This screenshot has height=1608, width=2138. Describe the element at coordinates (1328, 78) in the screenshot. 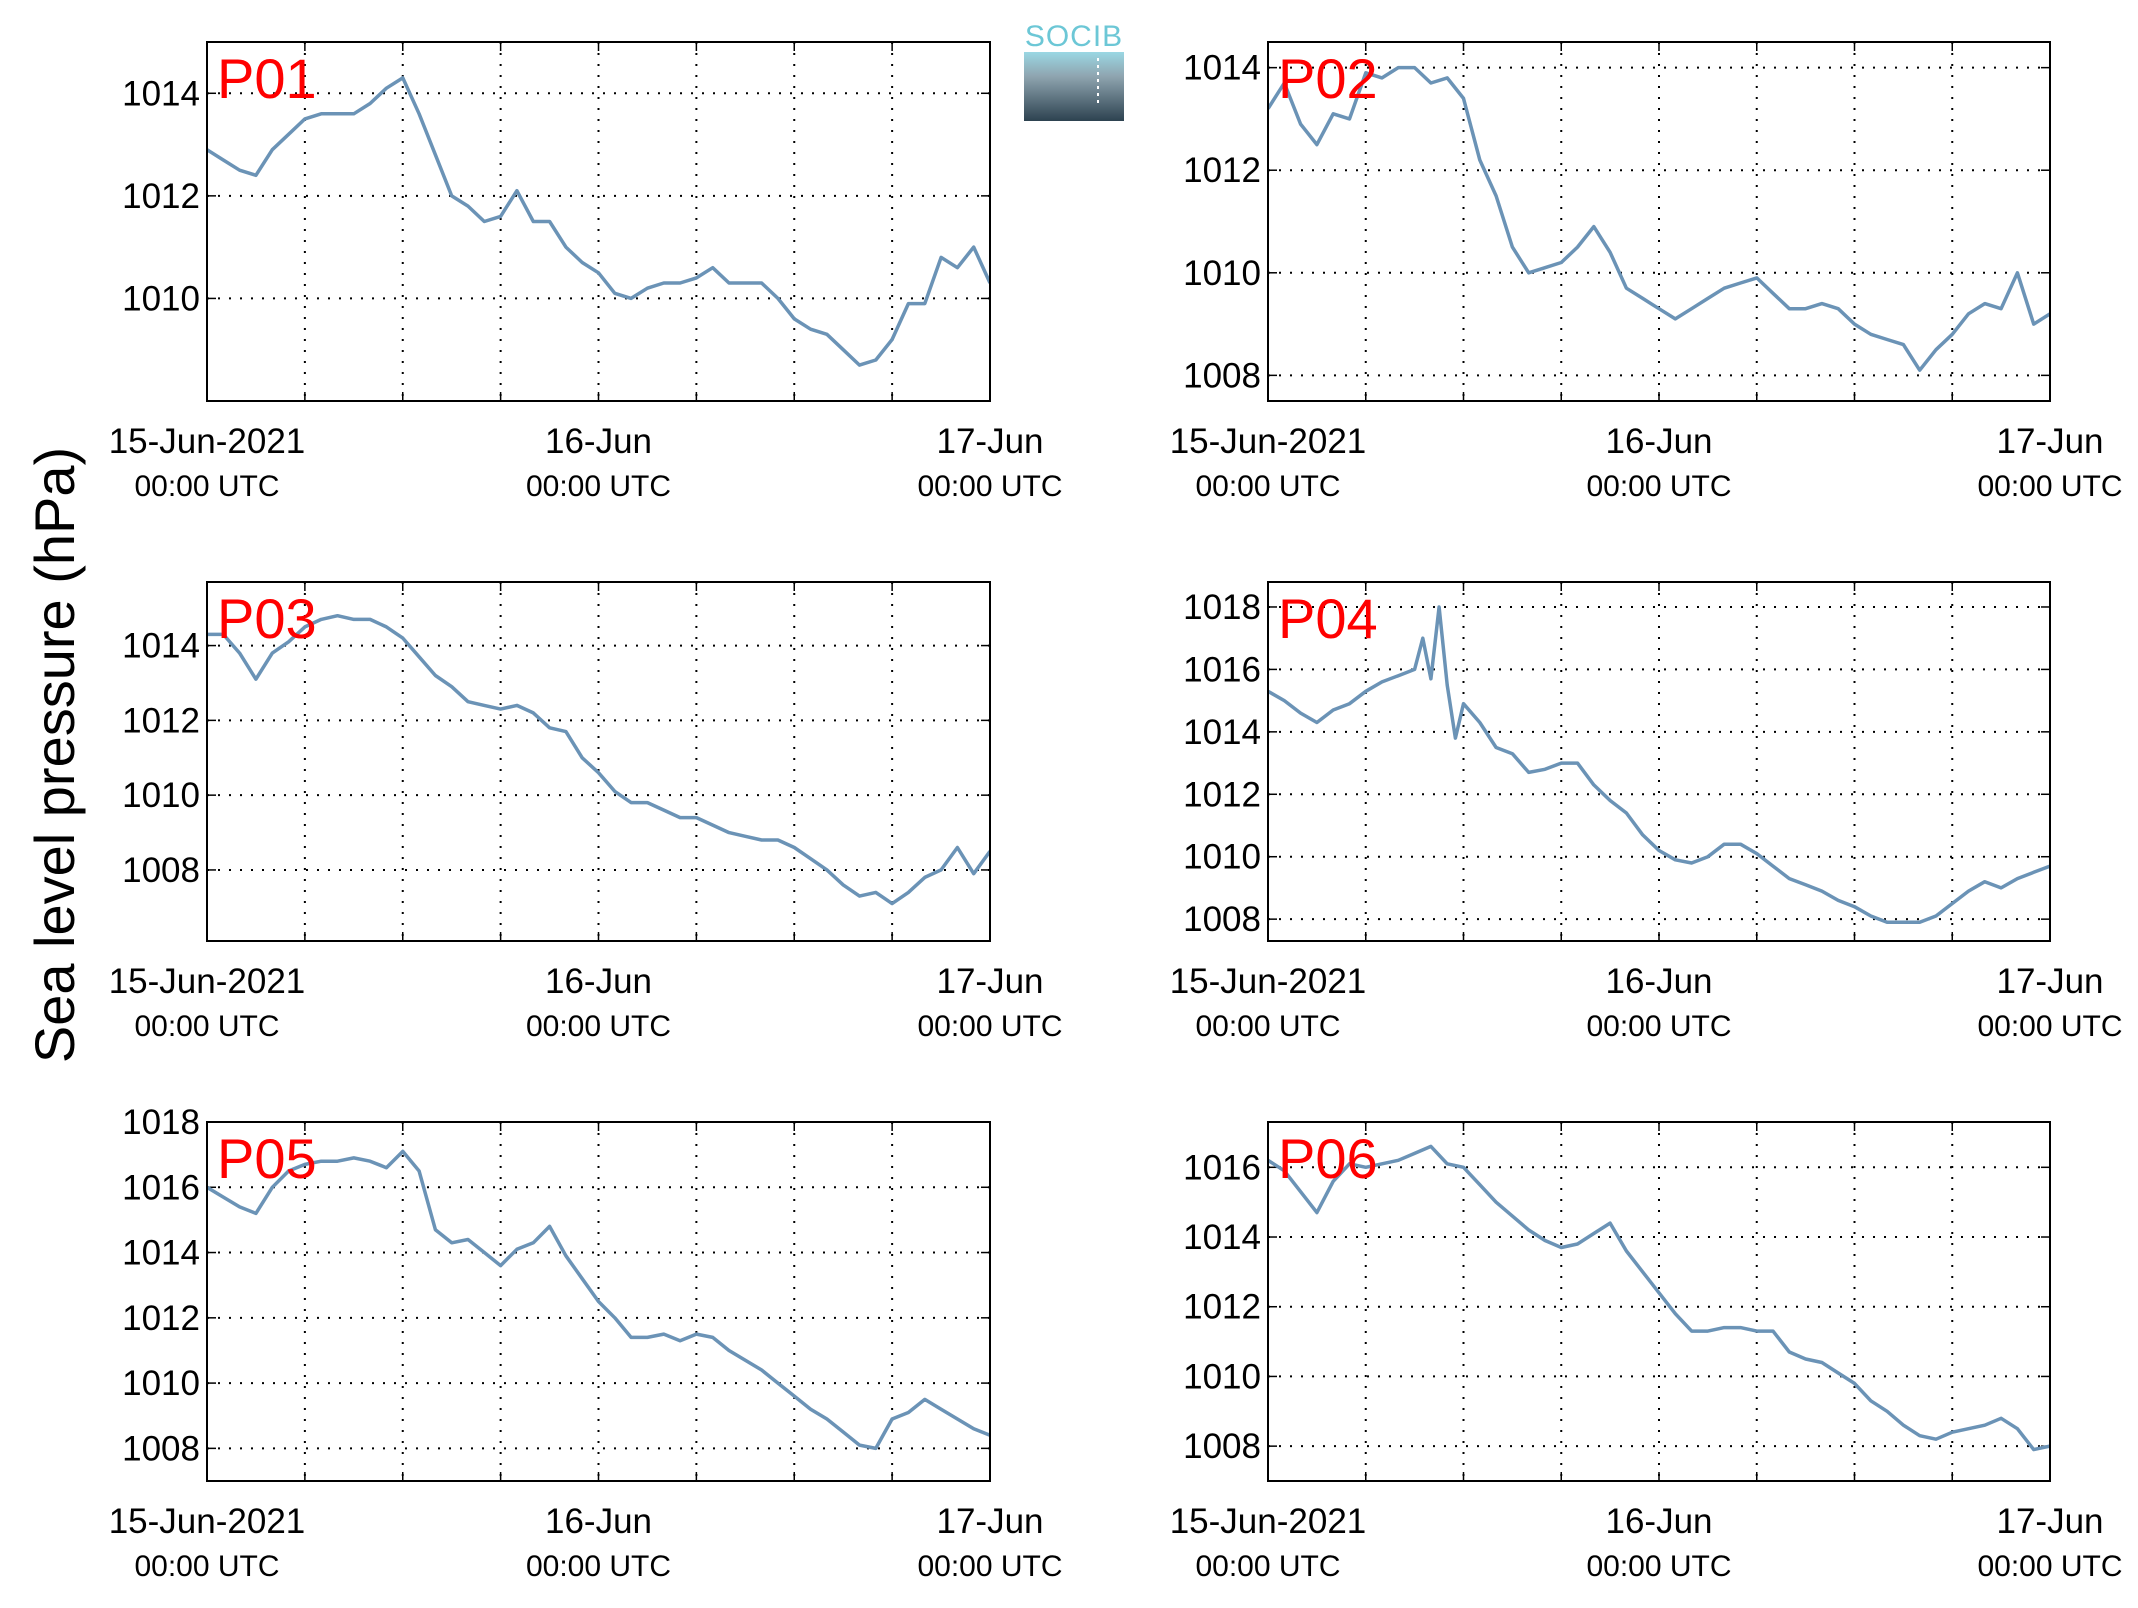

I see `panel-label: P02` at that location.